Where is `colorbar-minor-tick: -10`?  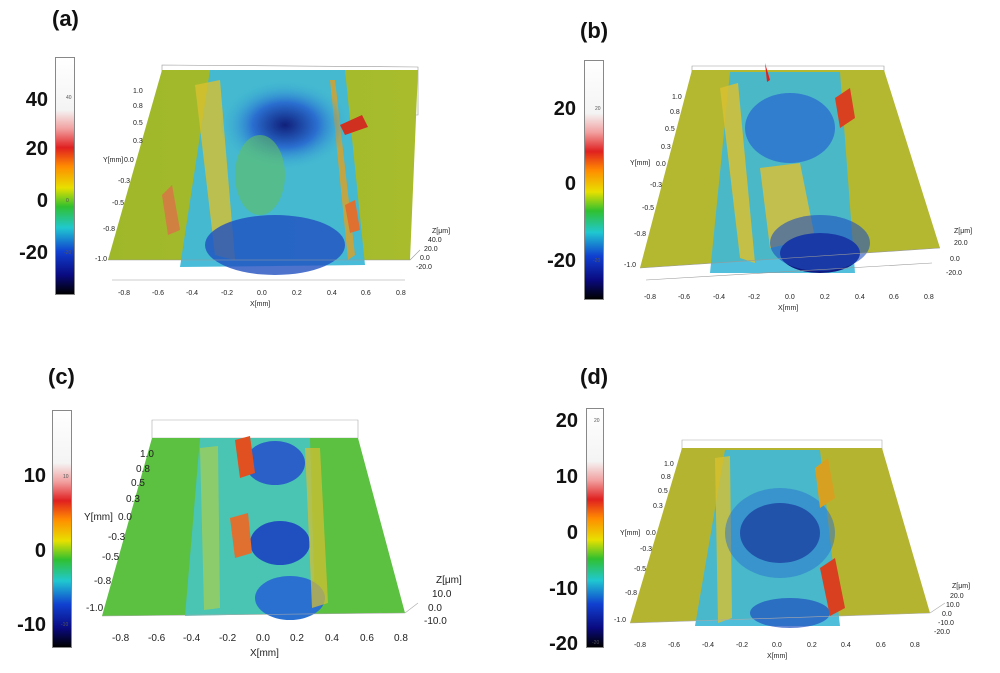
colorbar-minor-tick: -10 is located at coordinates (65, 625).